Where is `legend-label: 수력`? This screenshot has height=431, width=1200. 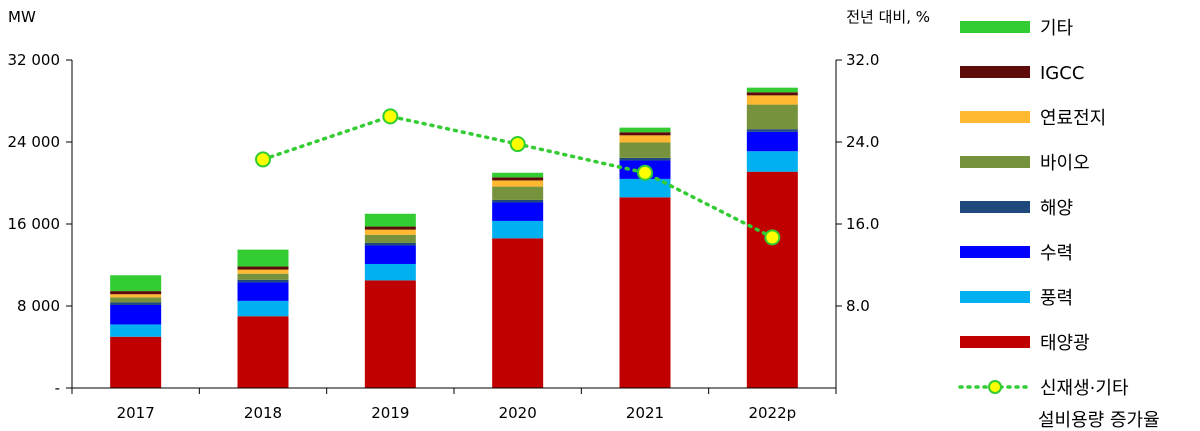 legend-label: 수력 is located at coordinates (1056, 253).